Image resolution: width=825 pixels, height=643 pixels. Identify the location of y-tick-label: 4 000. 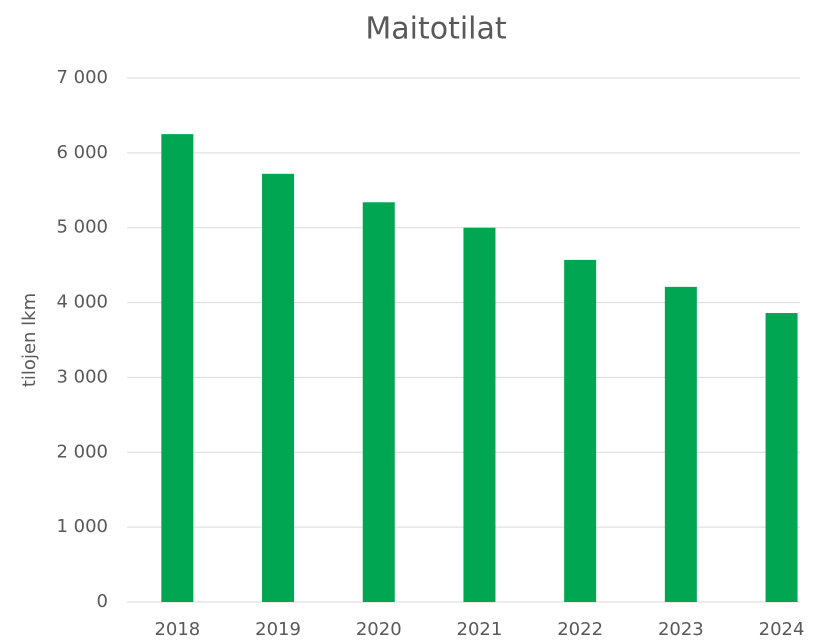
(82, 302).